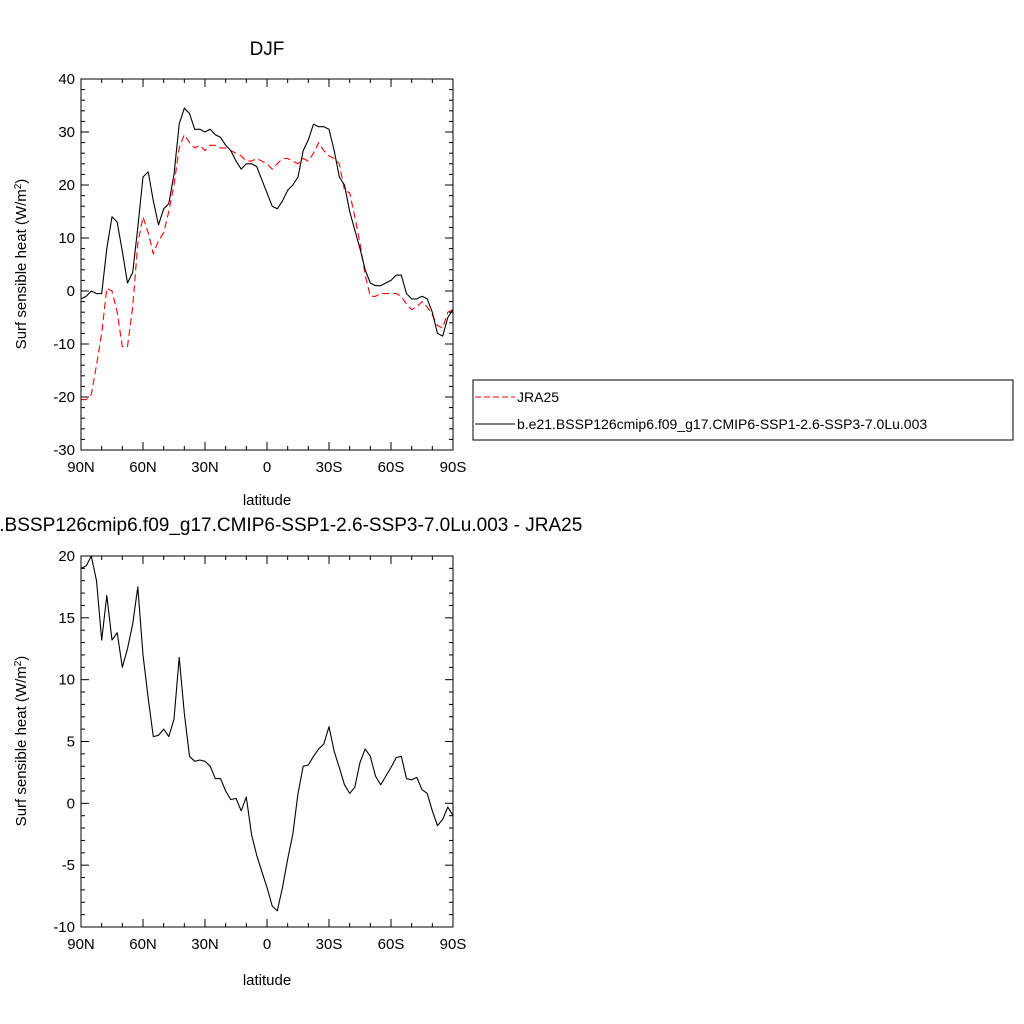 The image size is (1024, 1024). I want to click on chart-top-frame, so click(267, 264).